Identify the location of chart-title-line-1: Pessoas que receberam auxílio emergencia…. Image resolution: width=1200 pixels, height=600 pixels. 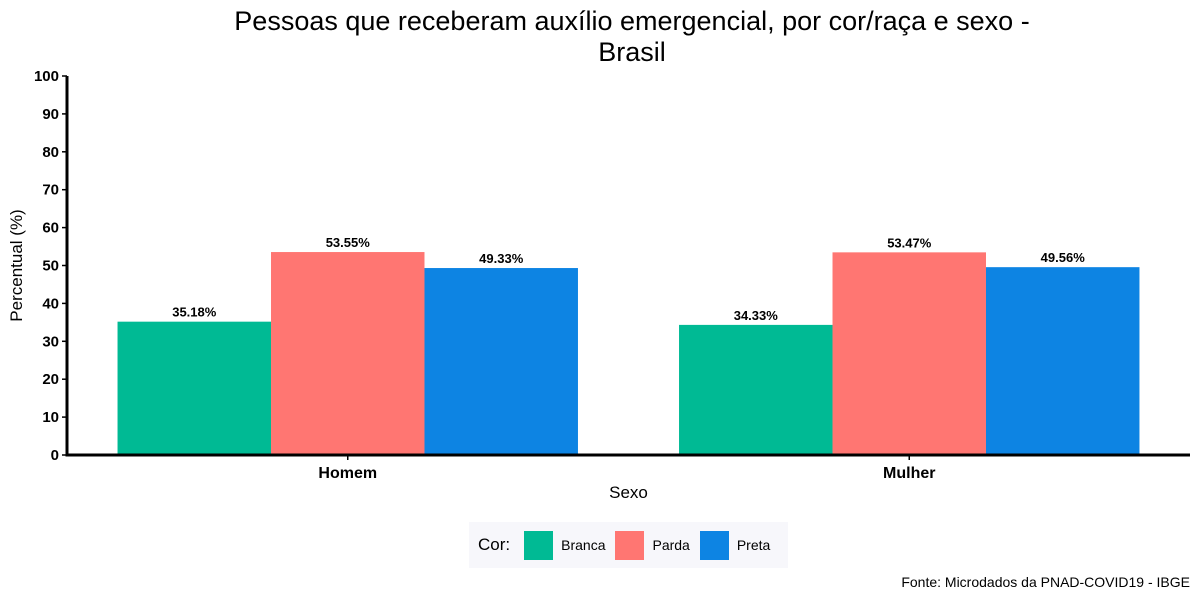
(632, 21).